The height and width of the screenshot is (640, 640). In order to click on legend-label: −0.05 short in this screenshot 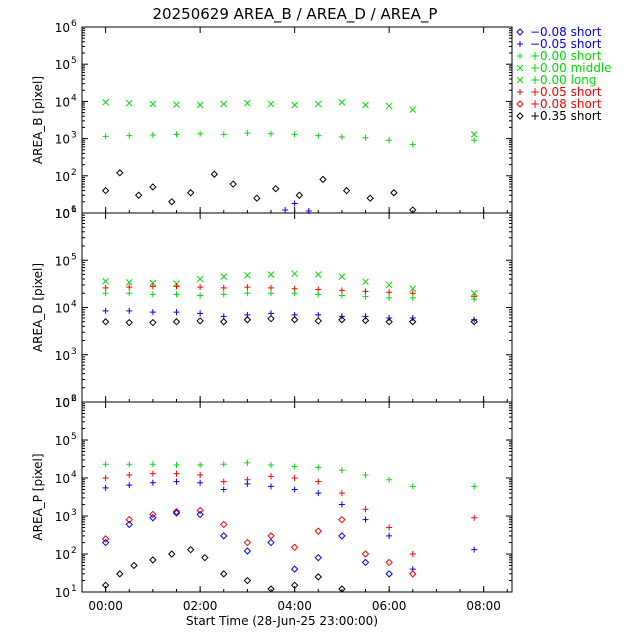, I will do `click(566, 44)`.